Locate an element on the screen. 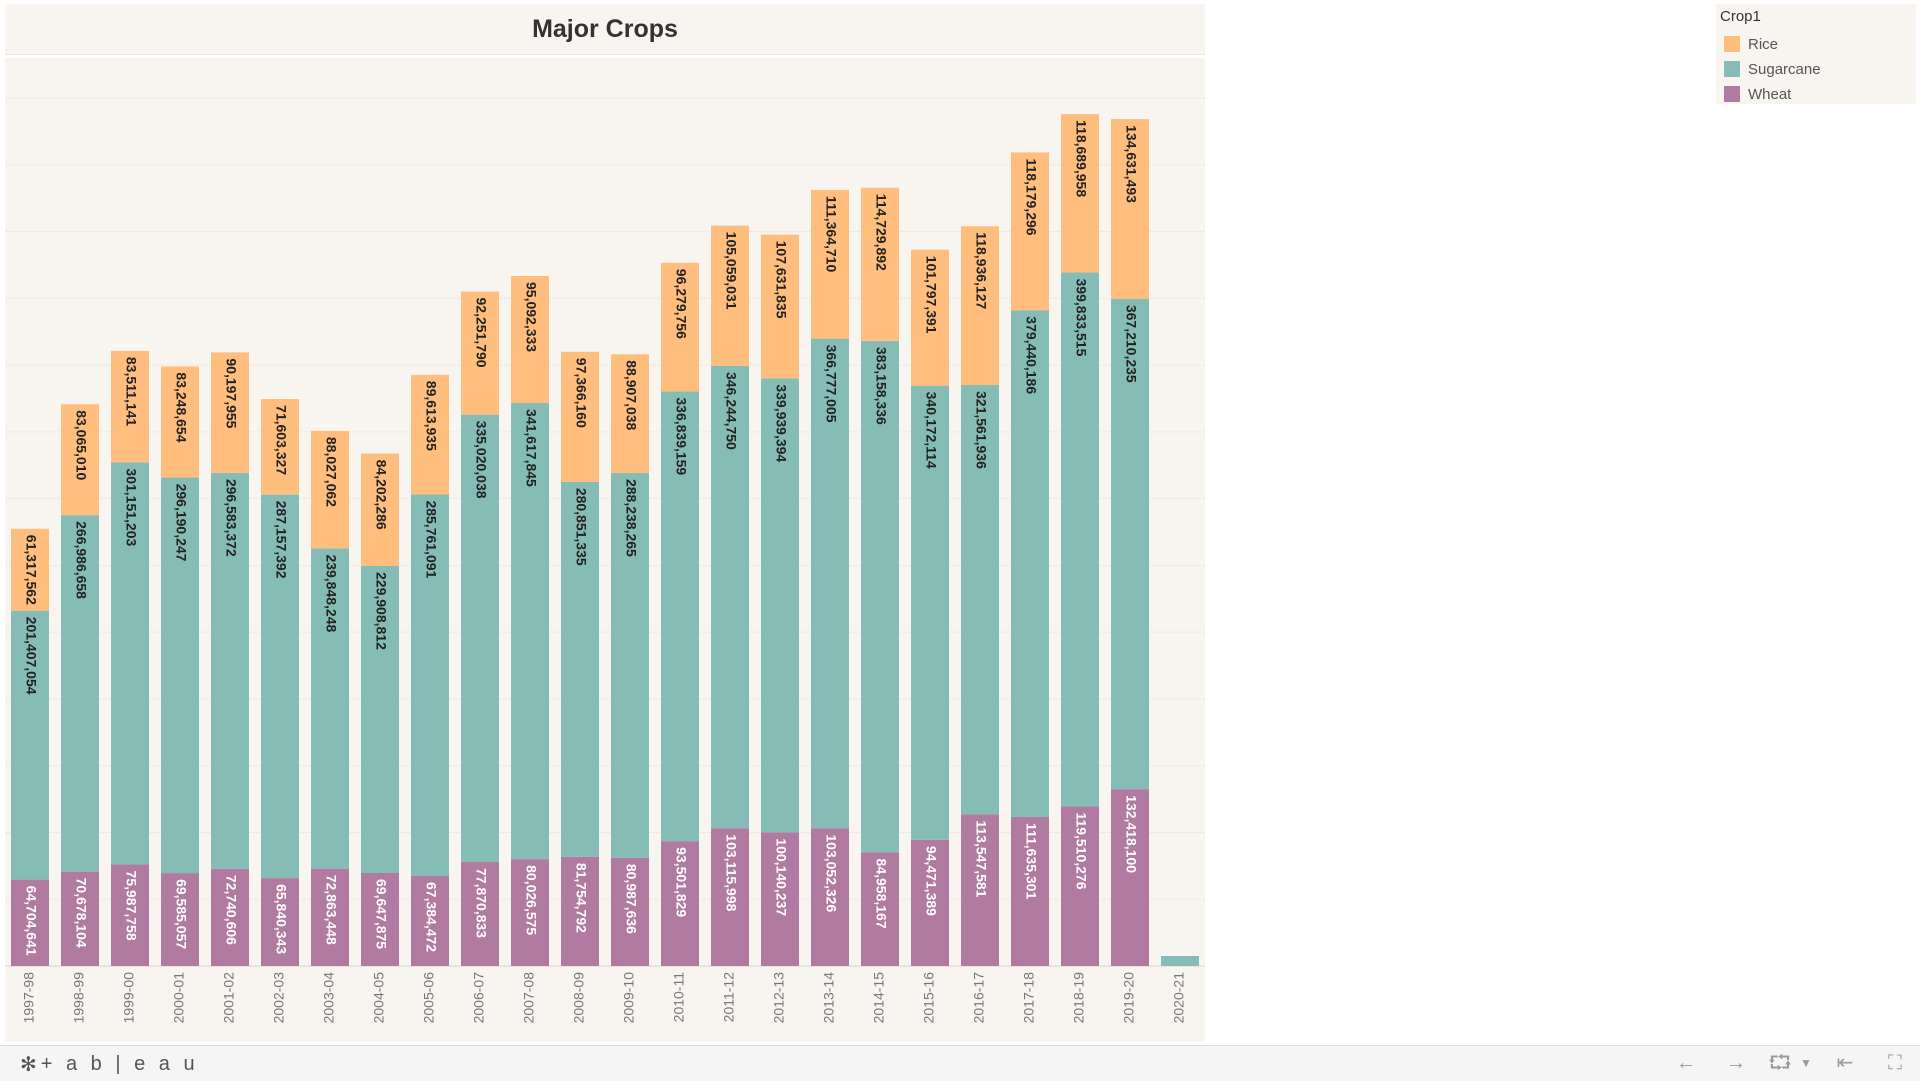  data-label-rice-1997-98: 61,317,562 is located at coordinates (31, 570).